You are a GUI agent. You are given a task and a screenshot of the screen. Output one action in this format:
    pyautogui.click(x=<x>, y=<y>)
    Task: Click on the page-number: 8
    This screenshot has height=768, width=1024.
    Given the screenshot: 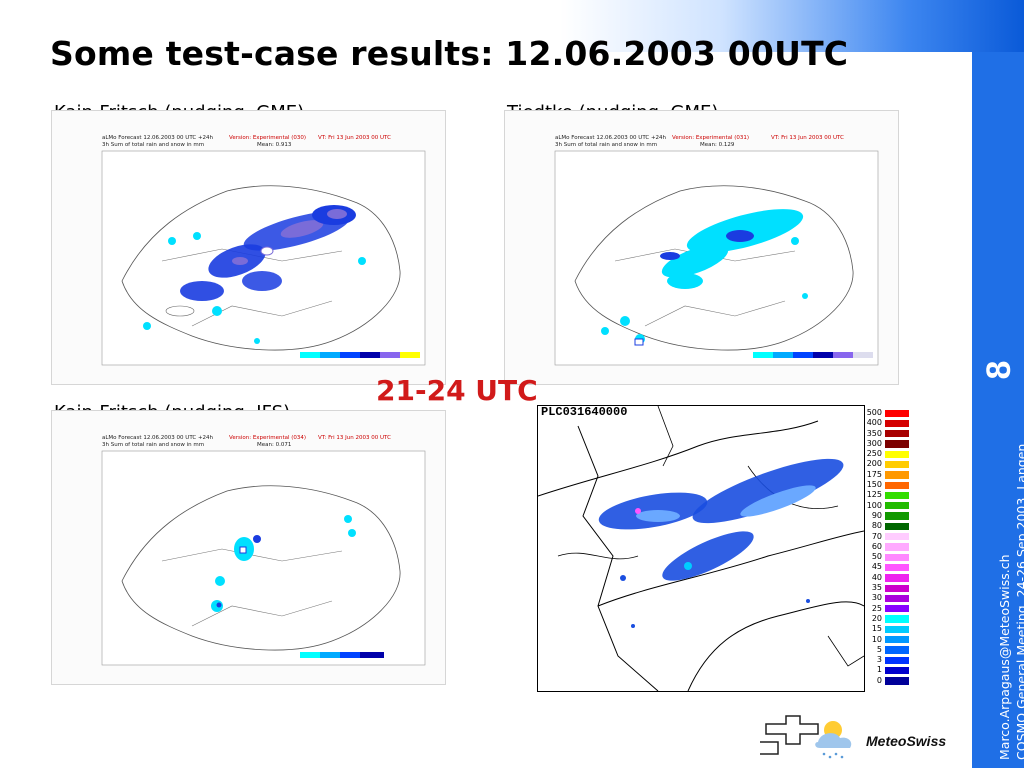 What is the action you would take?
    pyautogui.click(x=999, y=370)
    